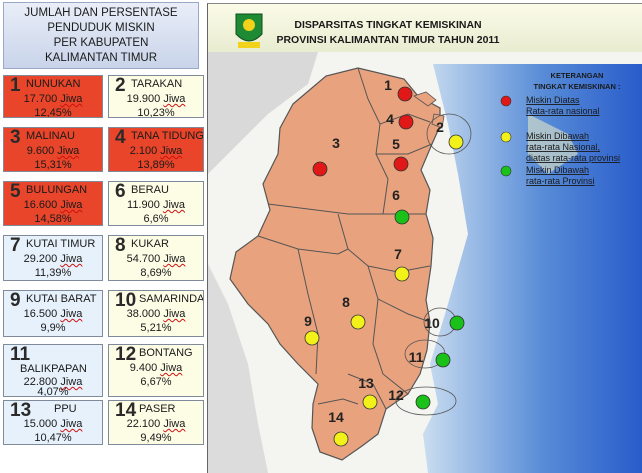 The image size is (642, 473). I want to click on population-value: 54.700, so click(143, 259).